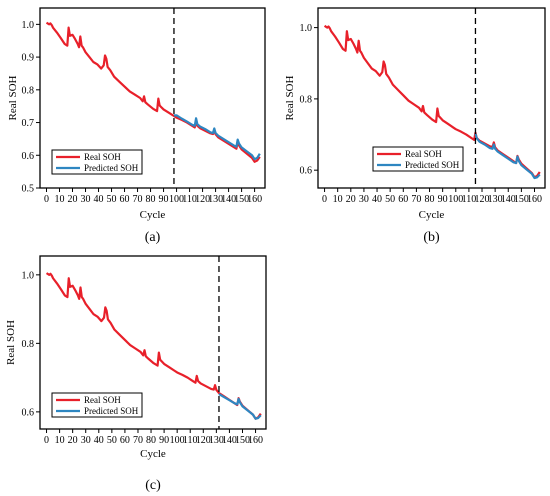  I want to click on panel-caption: (b), so click(431, 237).